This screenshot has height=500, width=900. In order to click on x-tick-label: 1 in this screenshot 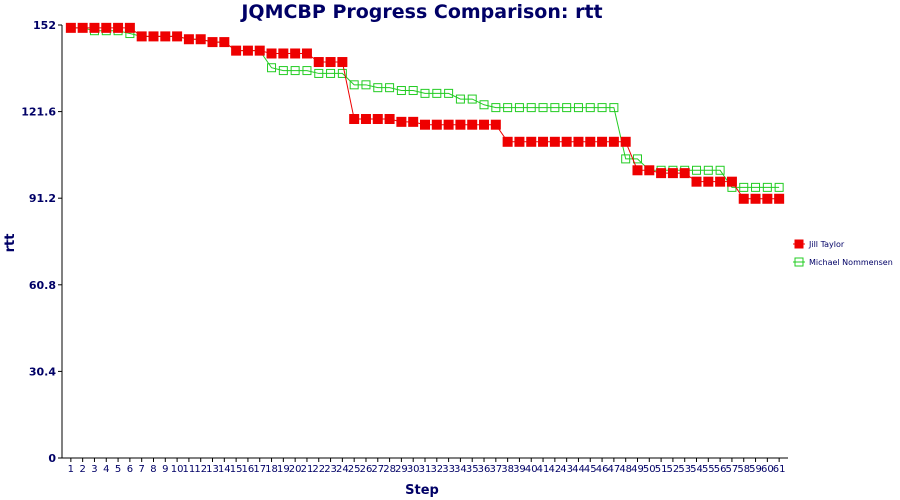, I will do `click(71, 469)`.